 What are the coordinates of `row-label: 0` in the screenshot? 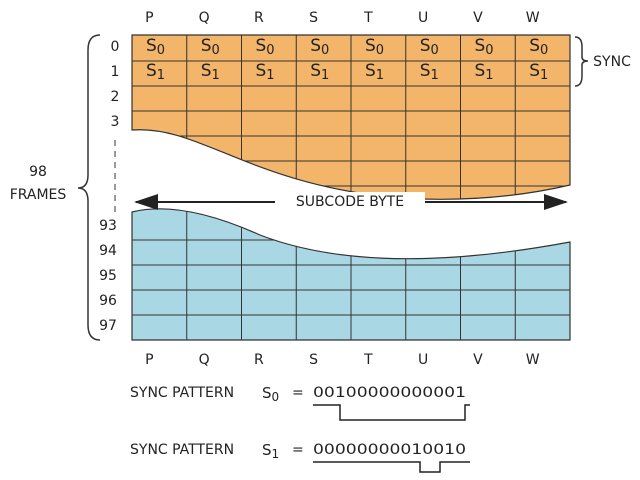 It's located at (115, 47).